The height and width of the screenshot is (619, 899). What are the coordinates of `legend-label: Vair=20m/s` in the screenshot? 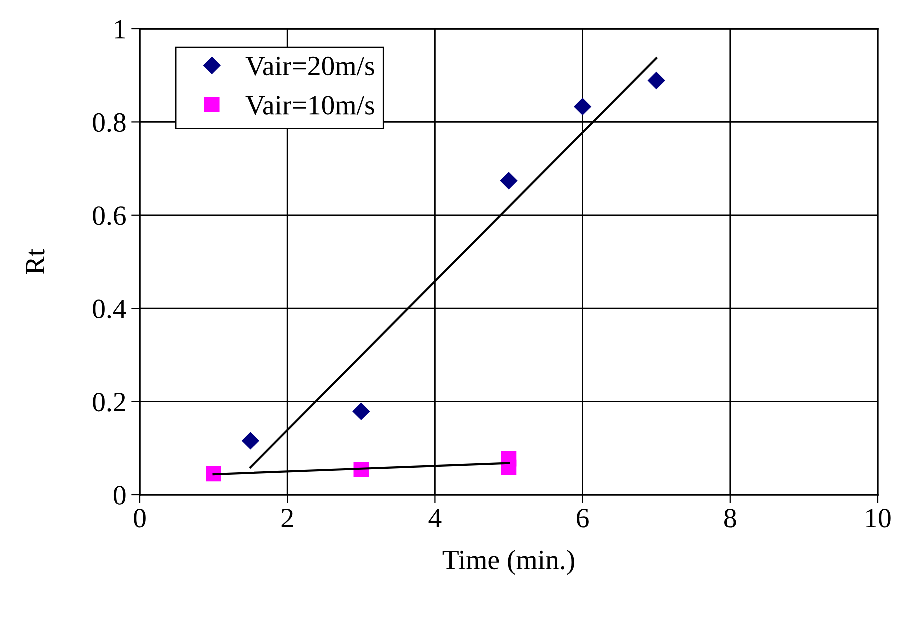 It's located at (310, 66).